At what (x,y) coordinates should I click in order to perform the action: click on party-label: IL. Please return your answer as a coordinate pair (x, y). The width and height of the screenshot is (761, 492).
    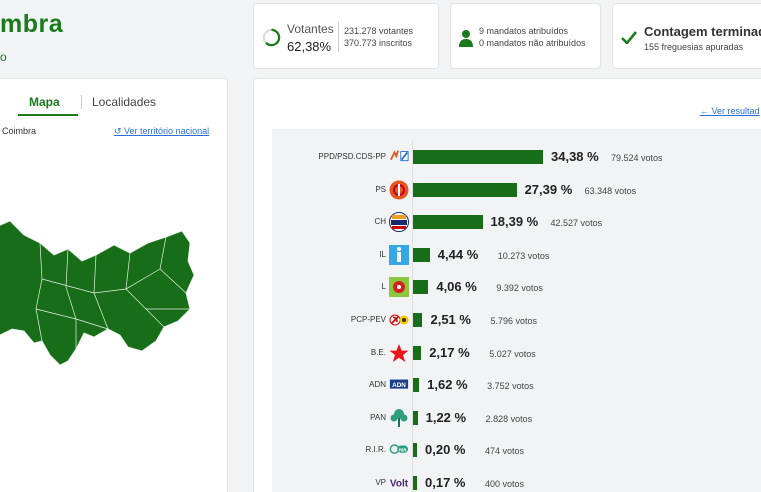
    Looking at the image, I should click on (382, 254).